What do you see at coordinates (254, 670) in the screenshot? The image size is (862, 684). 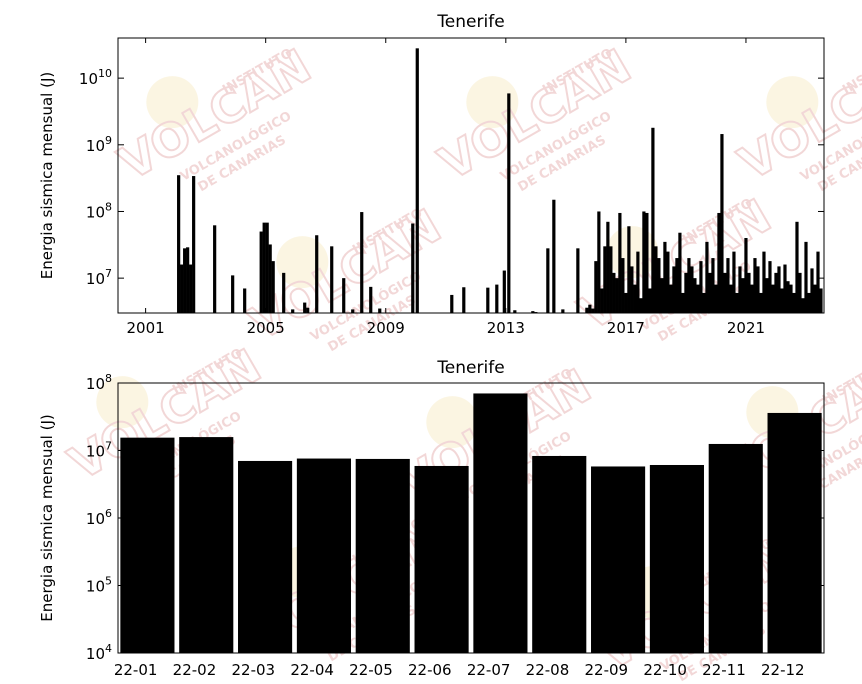 I see `x-tick-label: 22-03` at bounding box center [254, 670].